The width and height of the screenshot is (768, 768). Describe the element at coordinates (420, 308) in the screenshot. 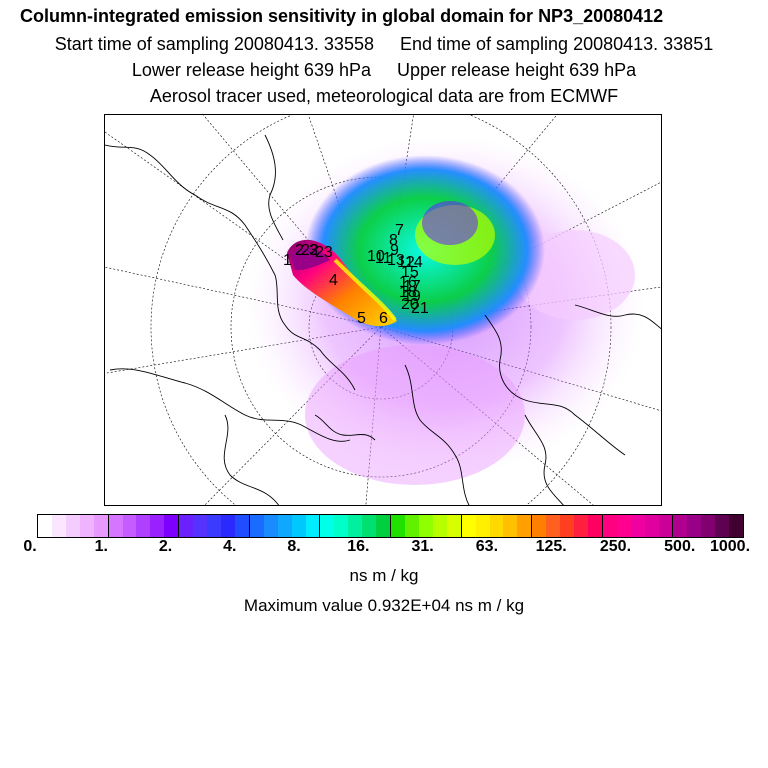

I see `track-label-21: 21` at that location.